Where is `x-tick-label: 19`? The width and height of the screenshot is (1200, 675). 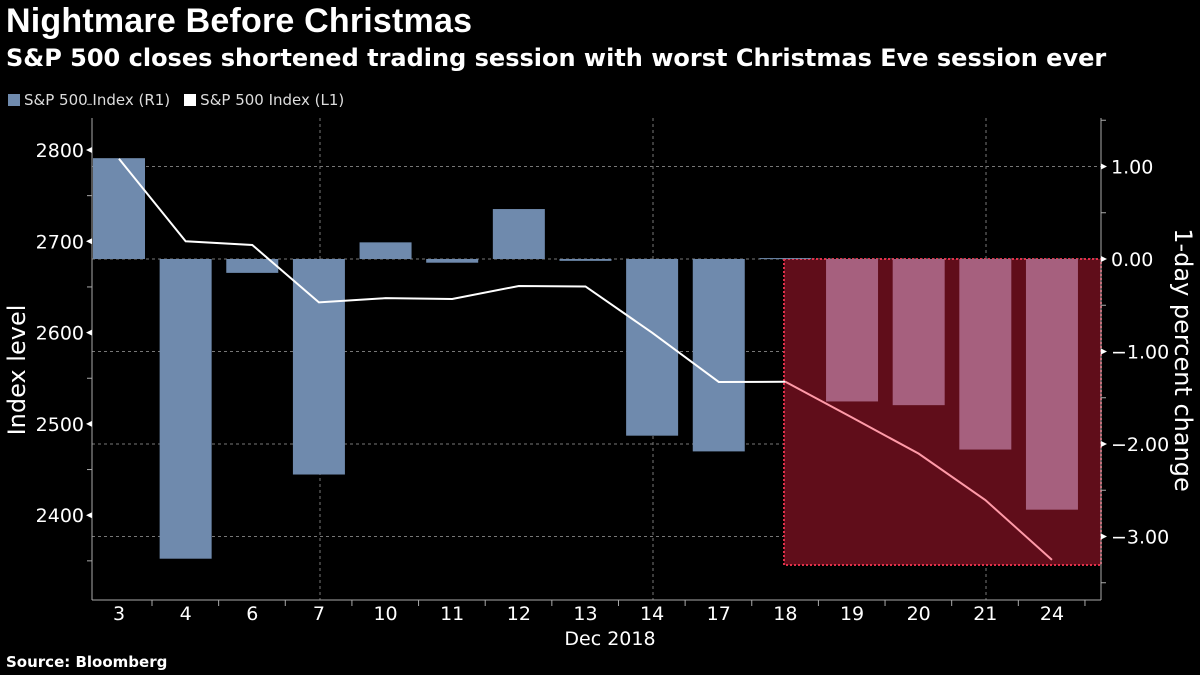
x-tick-label: 19 is located at coordinates (852, 614).